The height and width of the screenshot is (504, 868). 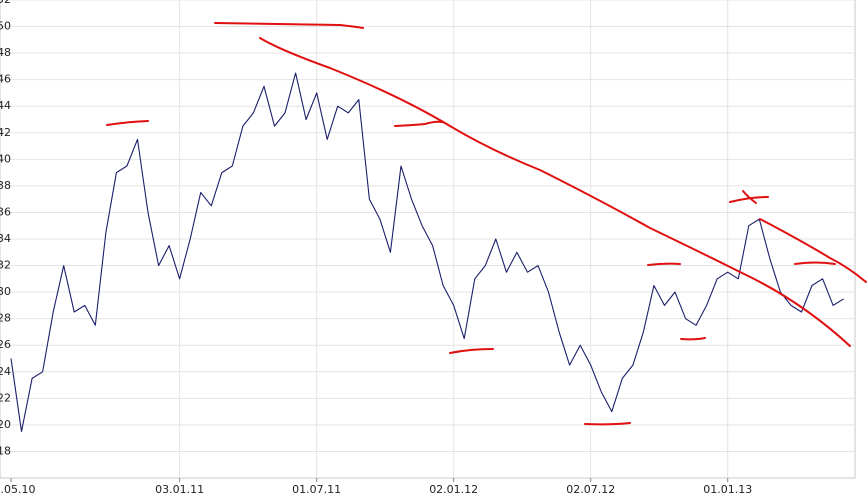 What do you see at coordinates (5, 397) in the screenshot?
I see `y-tick-label: 22` at bounding box center [5, 397].